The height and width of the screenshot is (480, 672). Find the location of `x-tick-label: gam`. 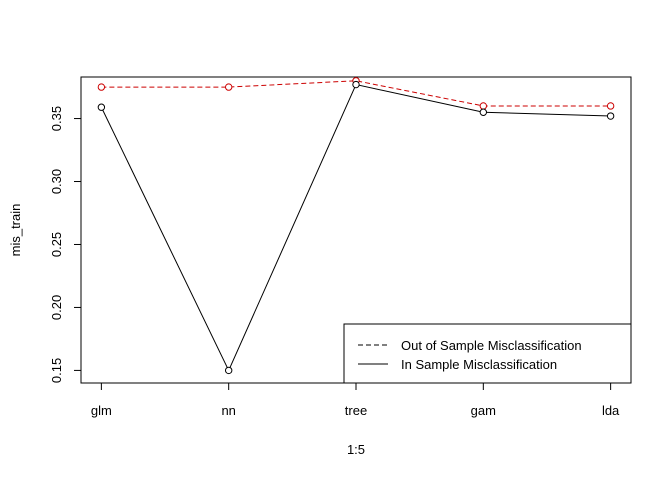

x-tick-label: gam is located at coordinates (483, 410).